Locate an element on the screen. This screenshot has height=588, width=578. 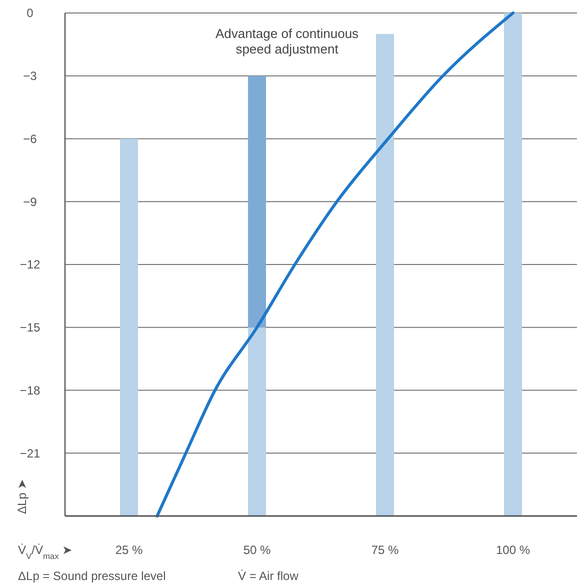
x-tick-label: 100 % is located at coordinates (513, 550).